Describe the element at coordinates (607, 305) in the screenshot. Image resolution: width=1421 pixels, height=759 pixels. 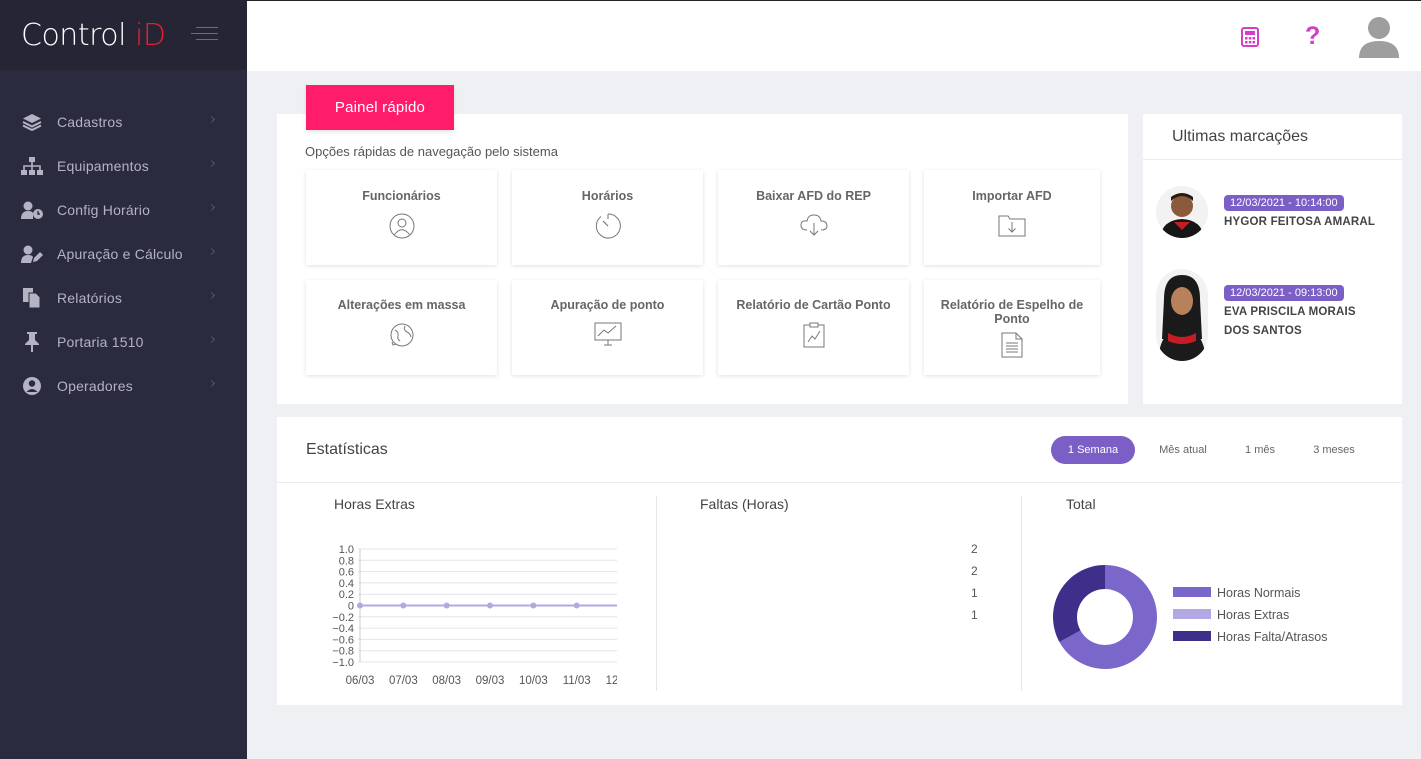
I see `tile-label: Apuração de ponto` at that location.